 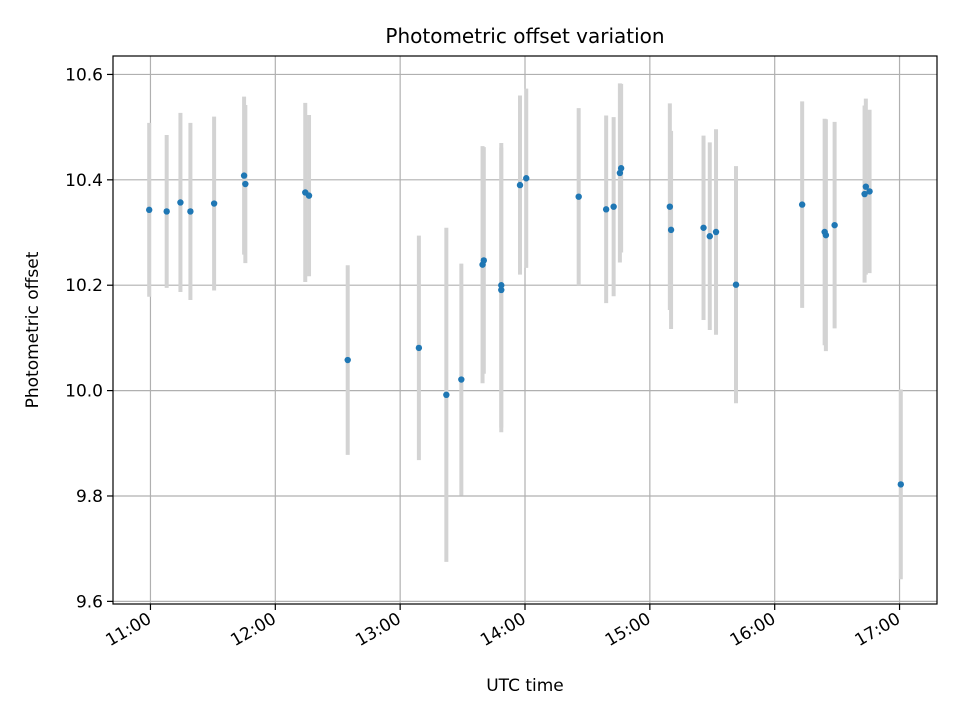 I want to click on y-axis-ticks: 9.6 9.8 10.0 10.2 10.4 10.6, so click(x=89, y=338).